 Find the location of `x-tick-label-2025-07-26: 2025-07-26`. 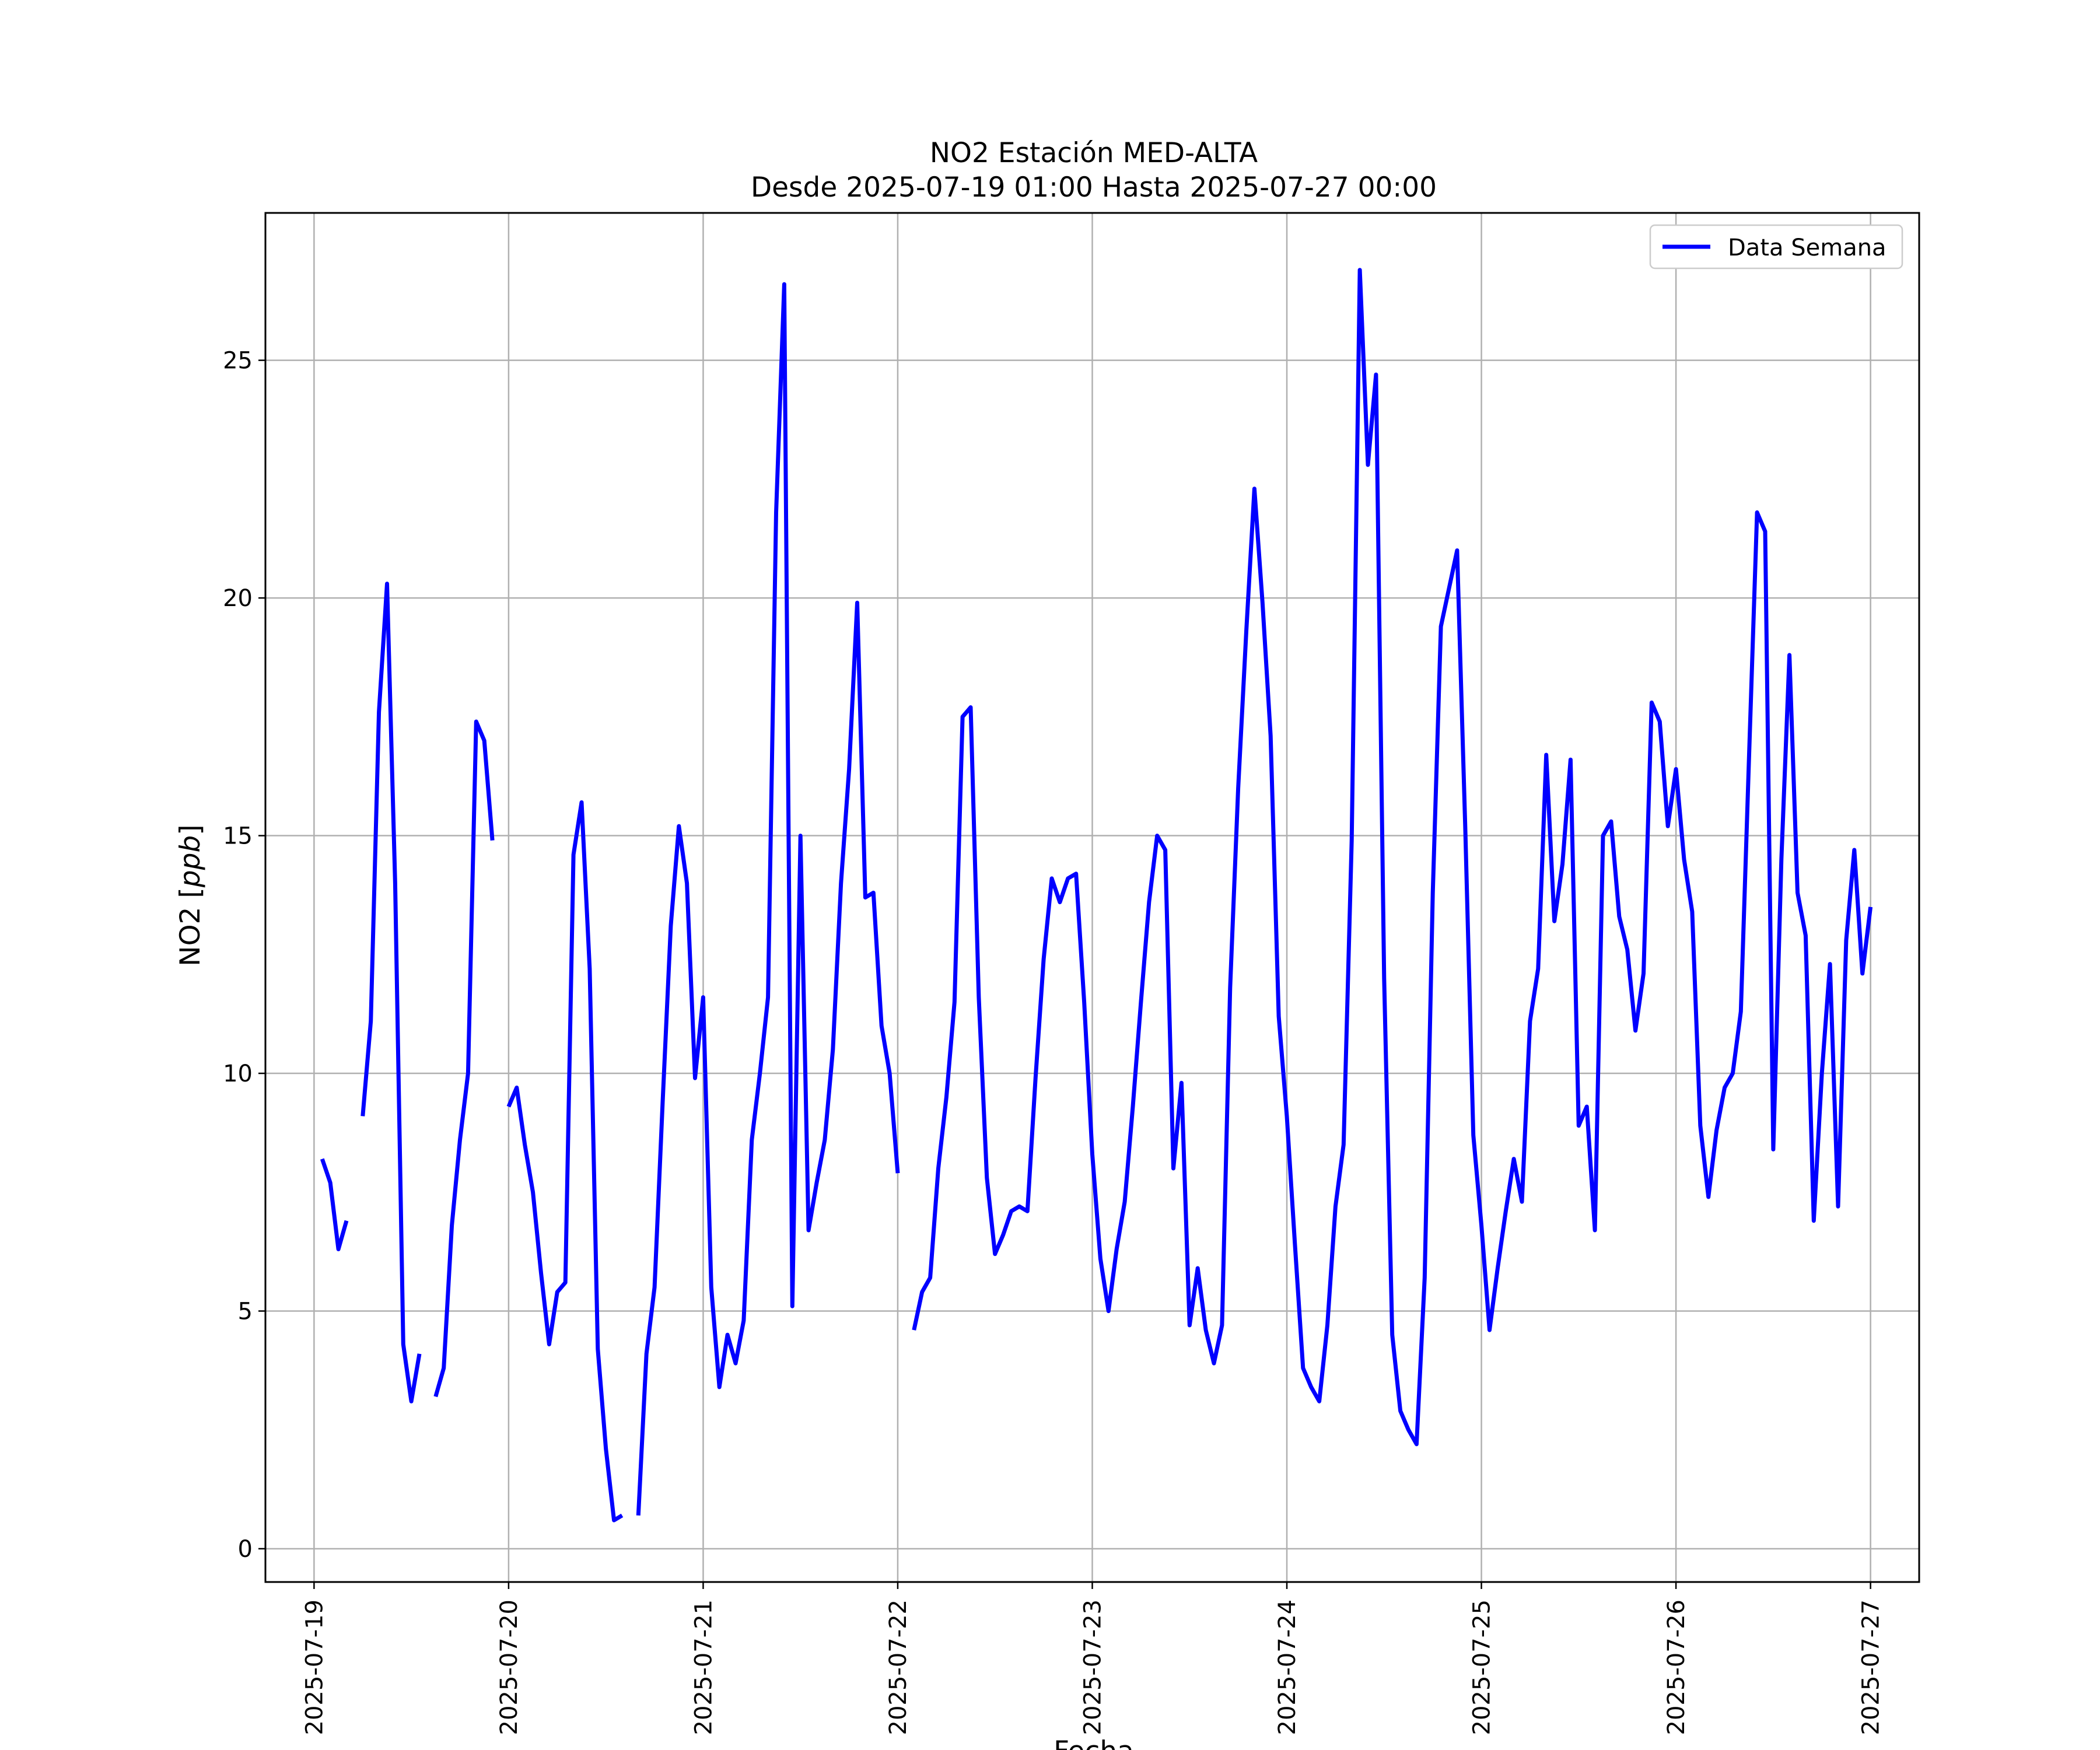

x-tick-label-2025-07-26: 2025-07-26 is located at coordinates (1676, 1667).